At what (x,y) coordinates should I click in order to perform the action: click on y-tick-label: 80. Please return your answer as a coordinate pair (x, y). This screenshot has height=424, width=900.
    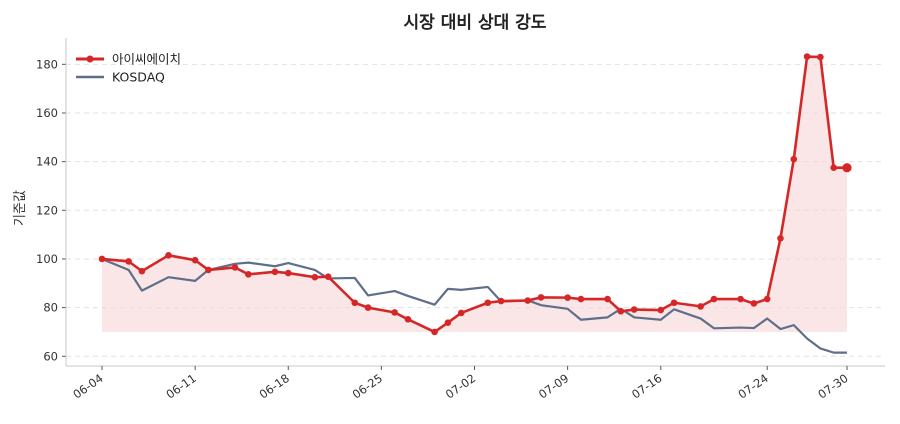
    Looking at the image, I should click on (50, 308).